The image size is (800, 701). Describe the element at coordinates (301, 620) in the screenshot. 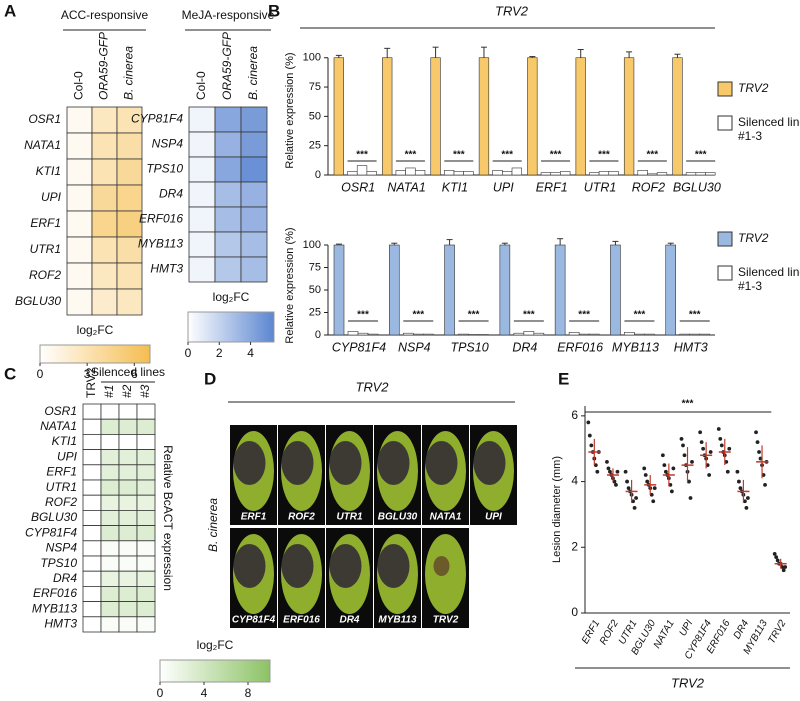

I see `photo-label: ERF016` at that location.